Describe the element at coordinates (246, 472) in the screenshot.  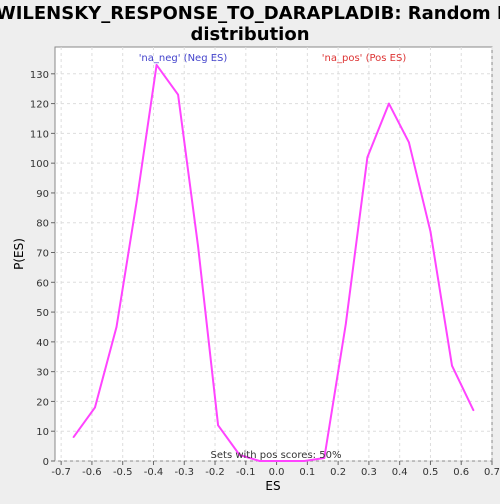
I see `x-tick-label: -0.1` at that location.